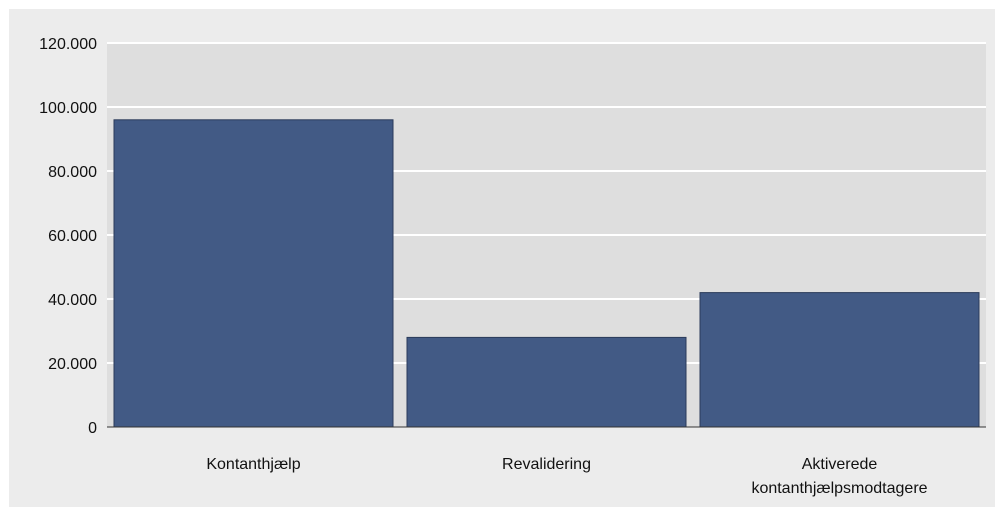  Describe the element at coordinates (253, 464) in the screenshot. I see `x-tick-label-1: Kontanthjælp` at that location.